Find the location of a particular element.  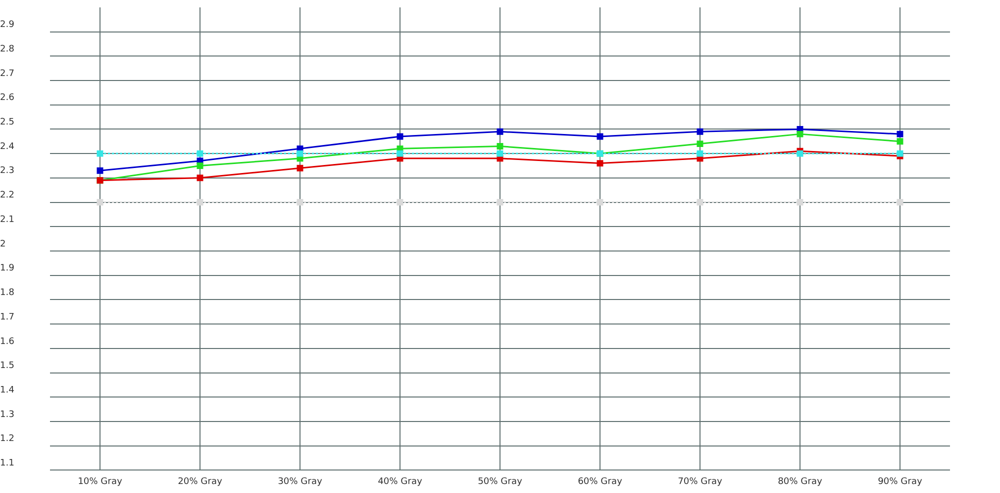

x-tick-label: 20% Gray is located at coordinates (200, 481).